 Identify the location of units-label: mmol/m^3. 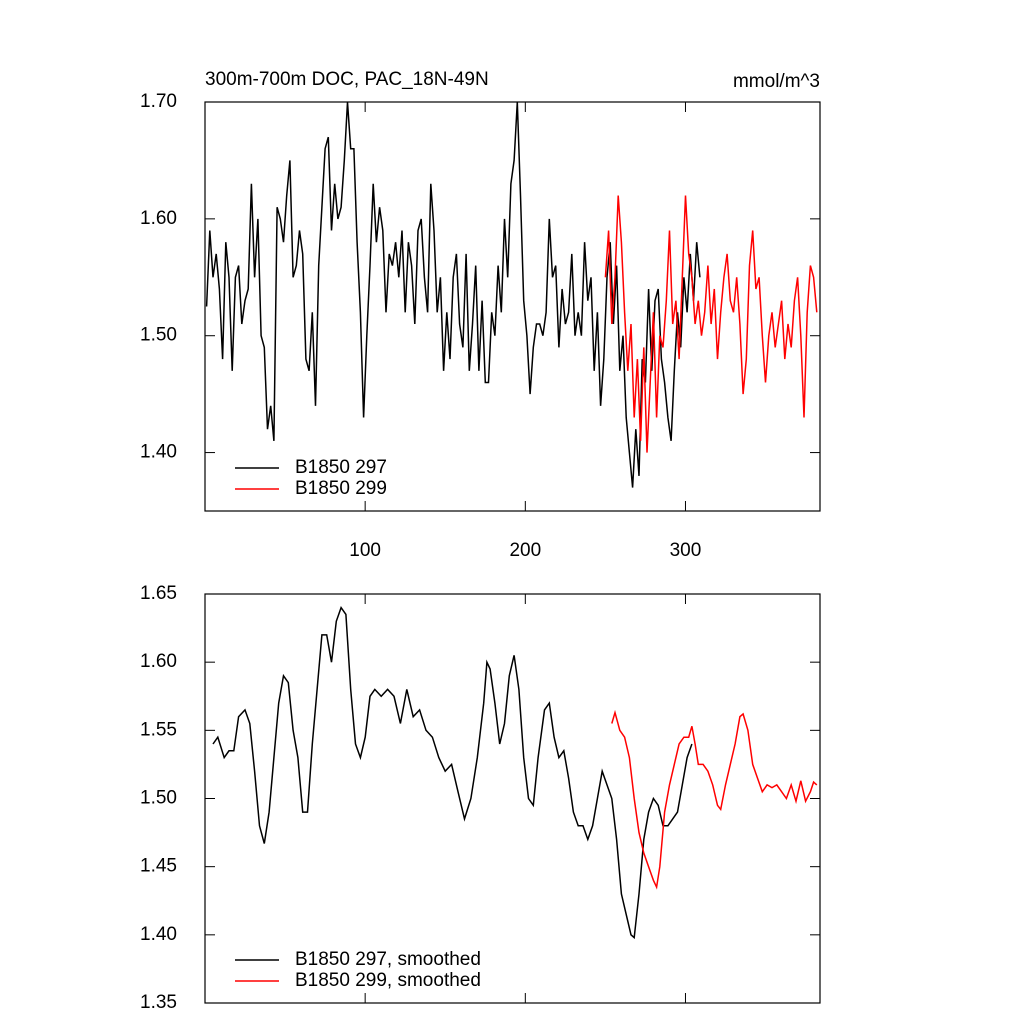
(776, 81).